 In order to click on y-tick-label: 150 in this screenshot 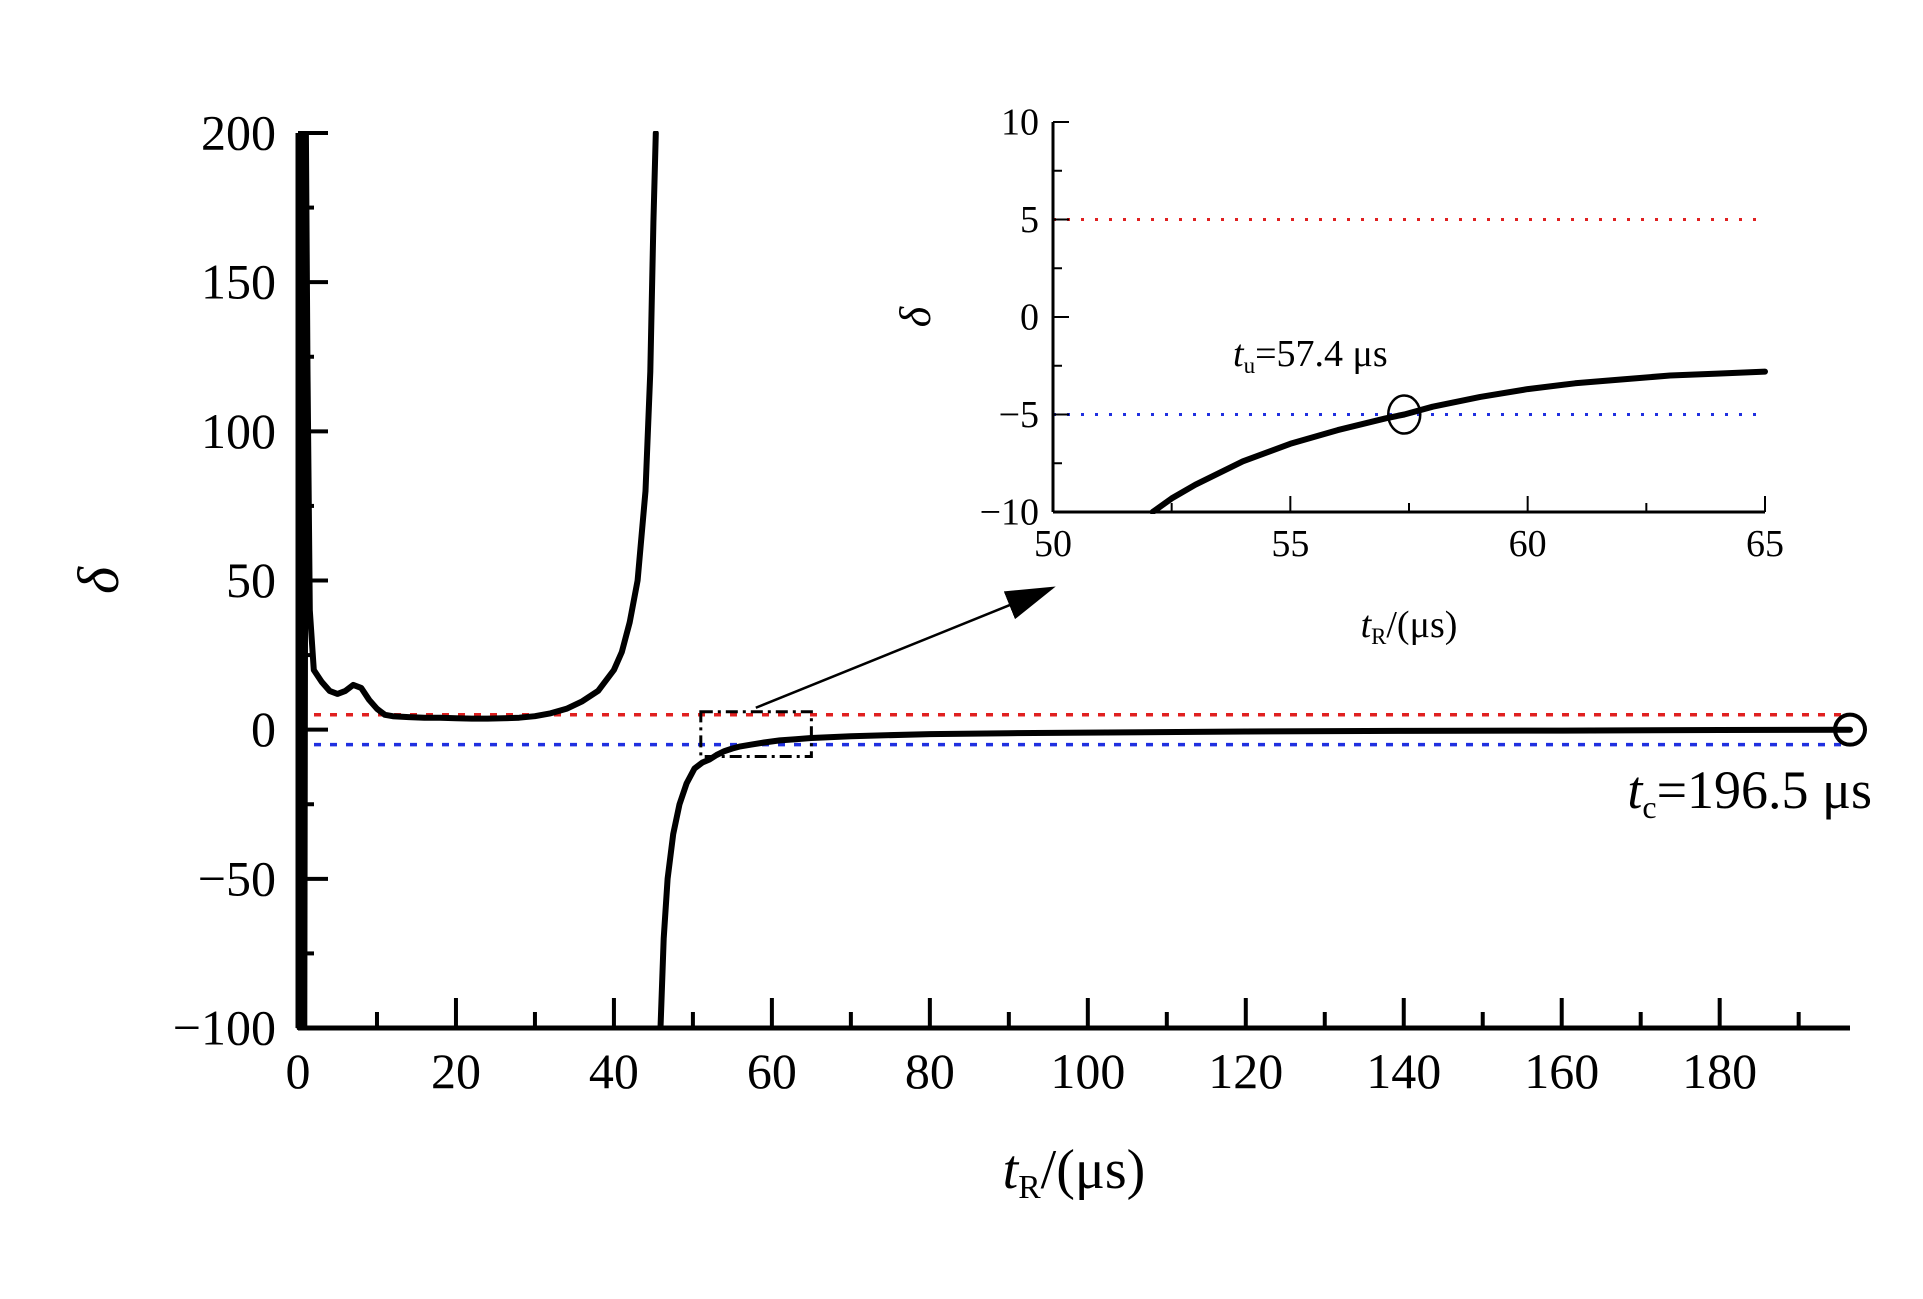, I will do `click(238, 282)`.